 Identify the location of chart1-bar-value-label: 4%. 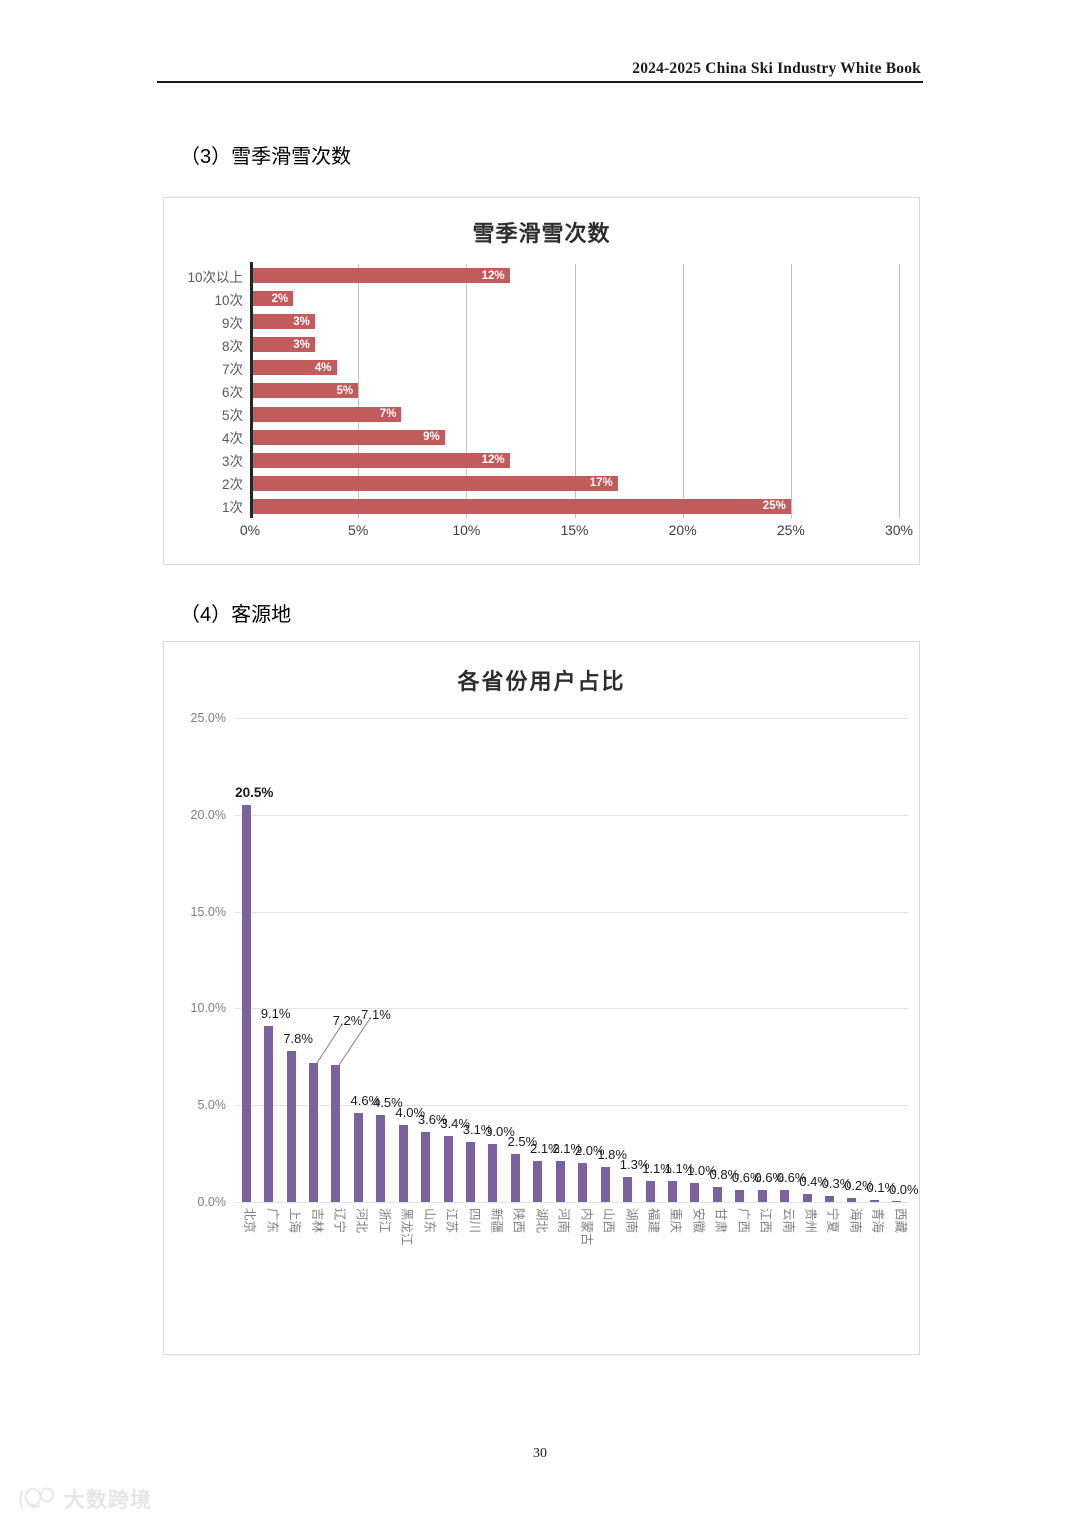
(323, 367).